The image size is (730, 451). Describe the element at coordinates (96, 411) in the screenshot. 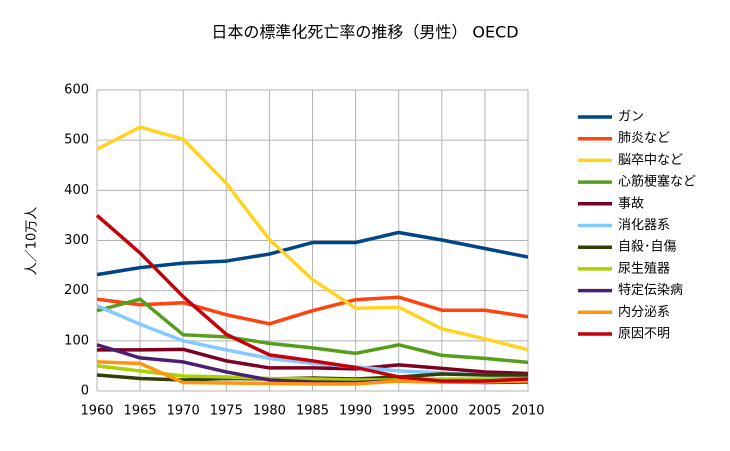

I see `x-tick-label: 1960` at that location.